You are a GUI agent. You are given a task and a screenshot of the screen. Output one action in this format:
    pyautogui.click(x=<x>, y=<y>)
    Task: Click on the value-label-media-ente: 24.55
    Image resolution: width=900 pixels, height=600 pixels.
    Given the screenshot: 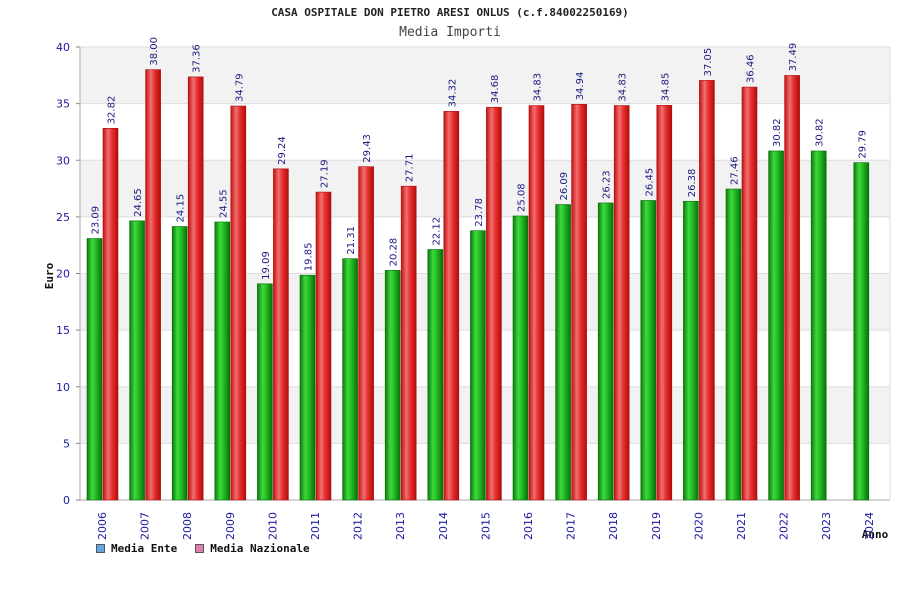 What is the action you would take?
    pyautogui.click(x=223, y=203)
    